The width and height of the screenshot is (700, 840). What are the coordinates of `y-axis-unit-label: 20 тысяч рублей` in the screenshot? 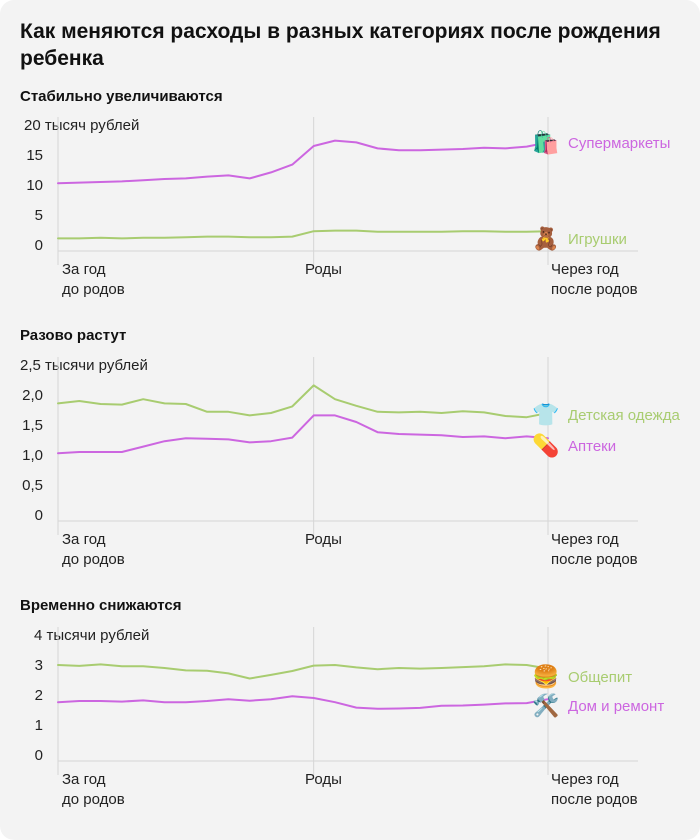 It's located at (81, 125).